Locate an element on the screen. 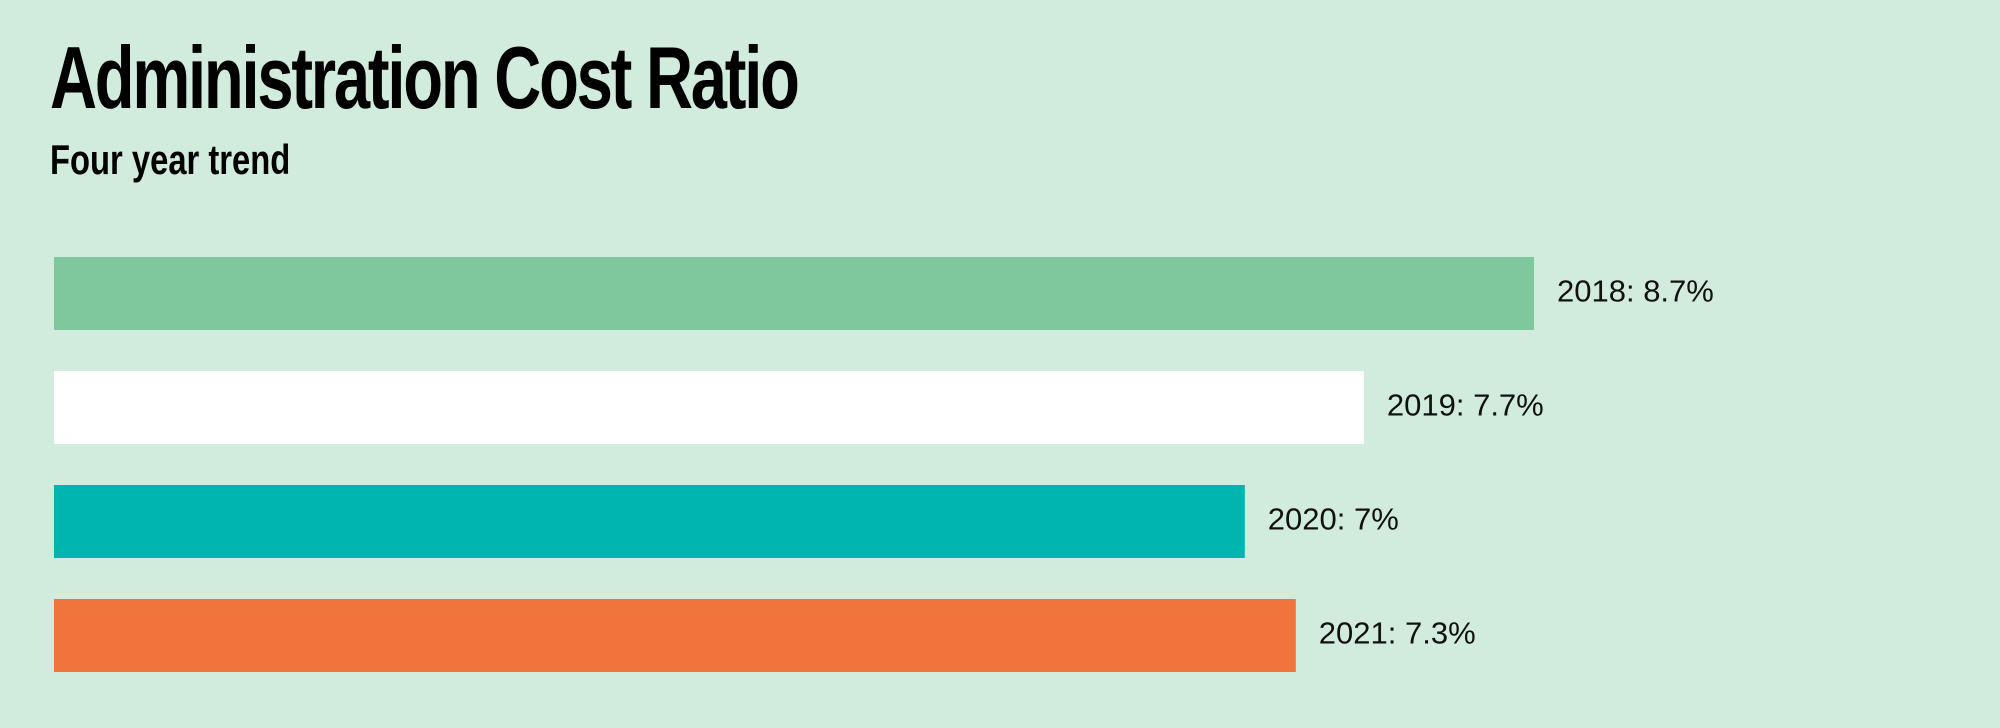  bar-2020 is located at coordinates (649, 521).